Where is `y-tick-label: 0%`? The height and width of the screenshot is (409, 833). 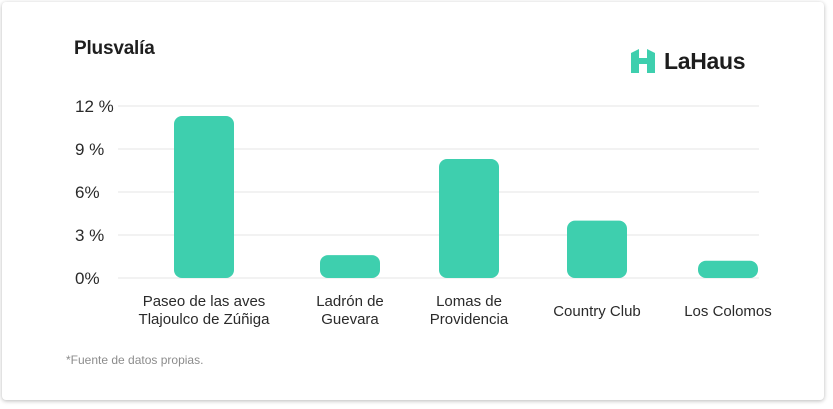 y-tick-label: 0% is located at coordinates (87, 278).